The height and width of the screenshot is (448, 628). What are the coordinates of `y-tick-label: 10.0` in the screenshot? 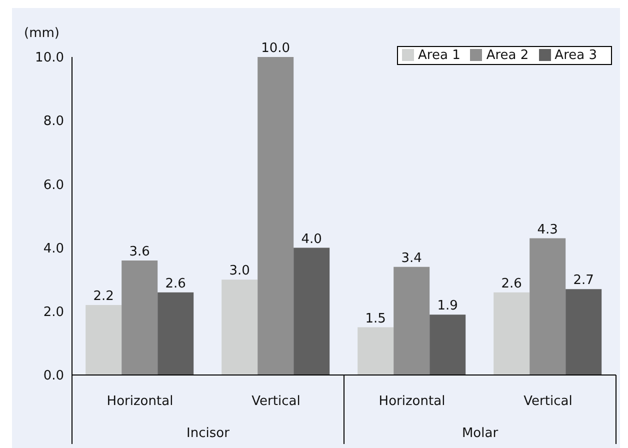 It's located at (49, 58).